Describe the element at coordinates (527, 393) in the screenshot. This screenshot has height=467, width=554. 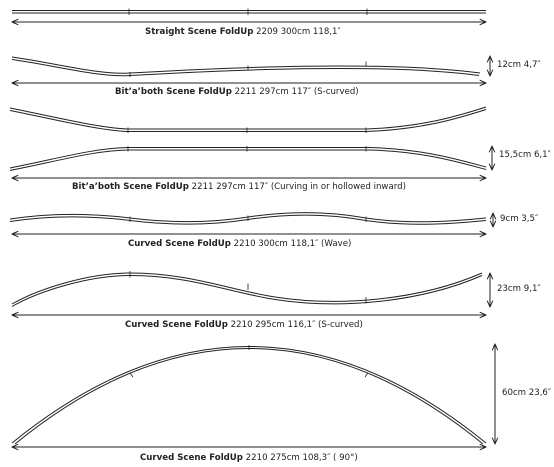
I see `arc-height-label: 60cm 23,6″` at that location.